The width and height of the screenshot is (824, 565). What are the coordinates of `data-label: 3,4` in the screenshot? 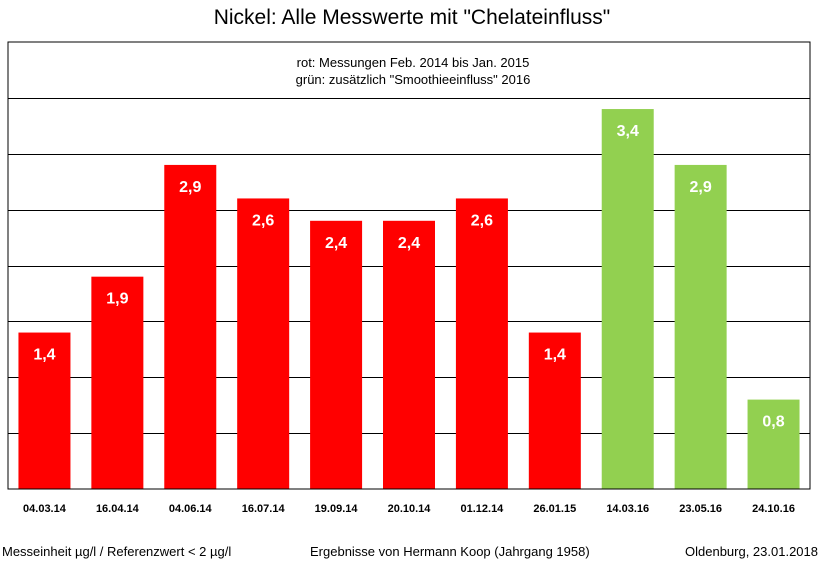 It's located at (628, 131).